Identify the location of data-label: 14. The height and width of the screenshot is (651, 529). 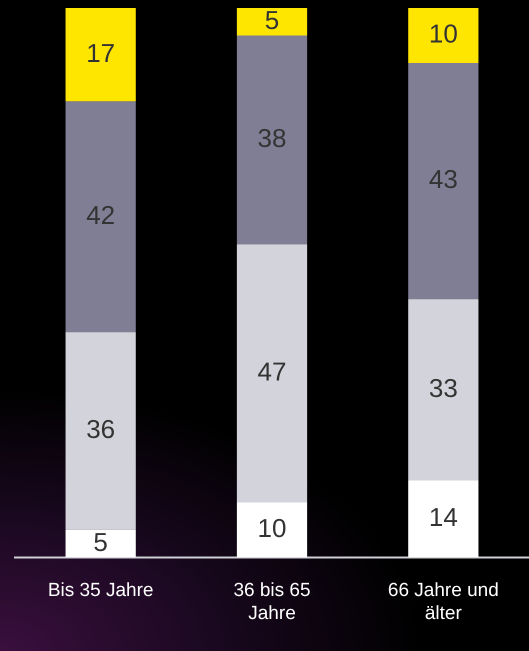
(443, 517).